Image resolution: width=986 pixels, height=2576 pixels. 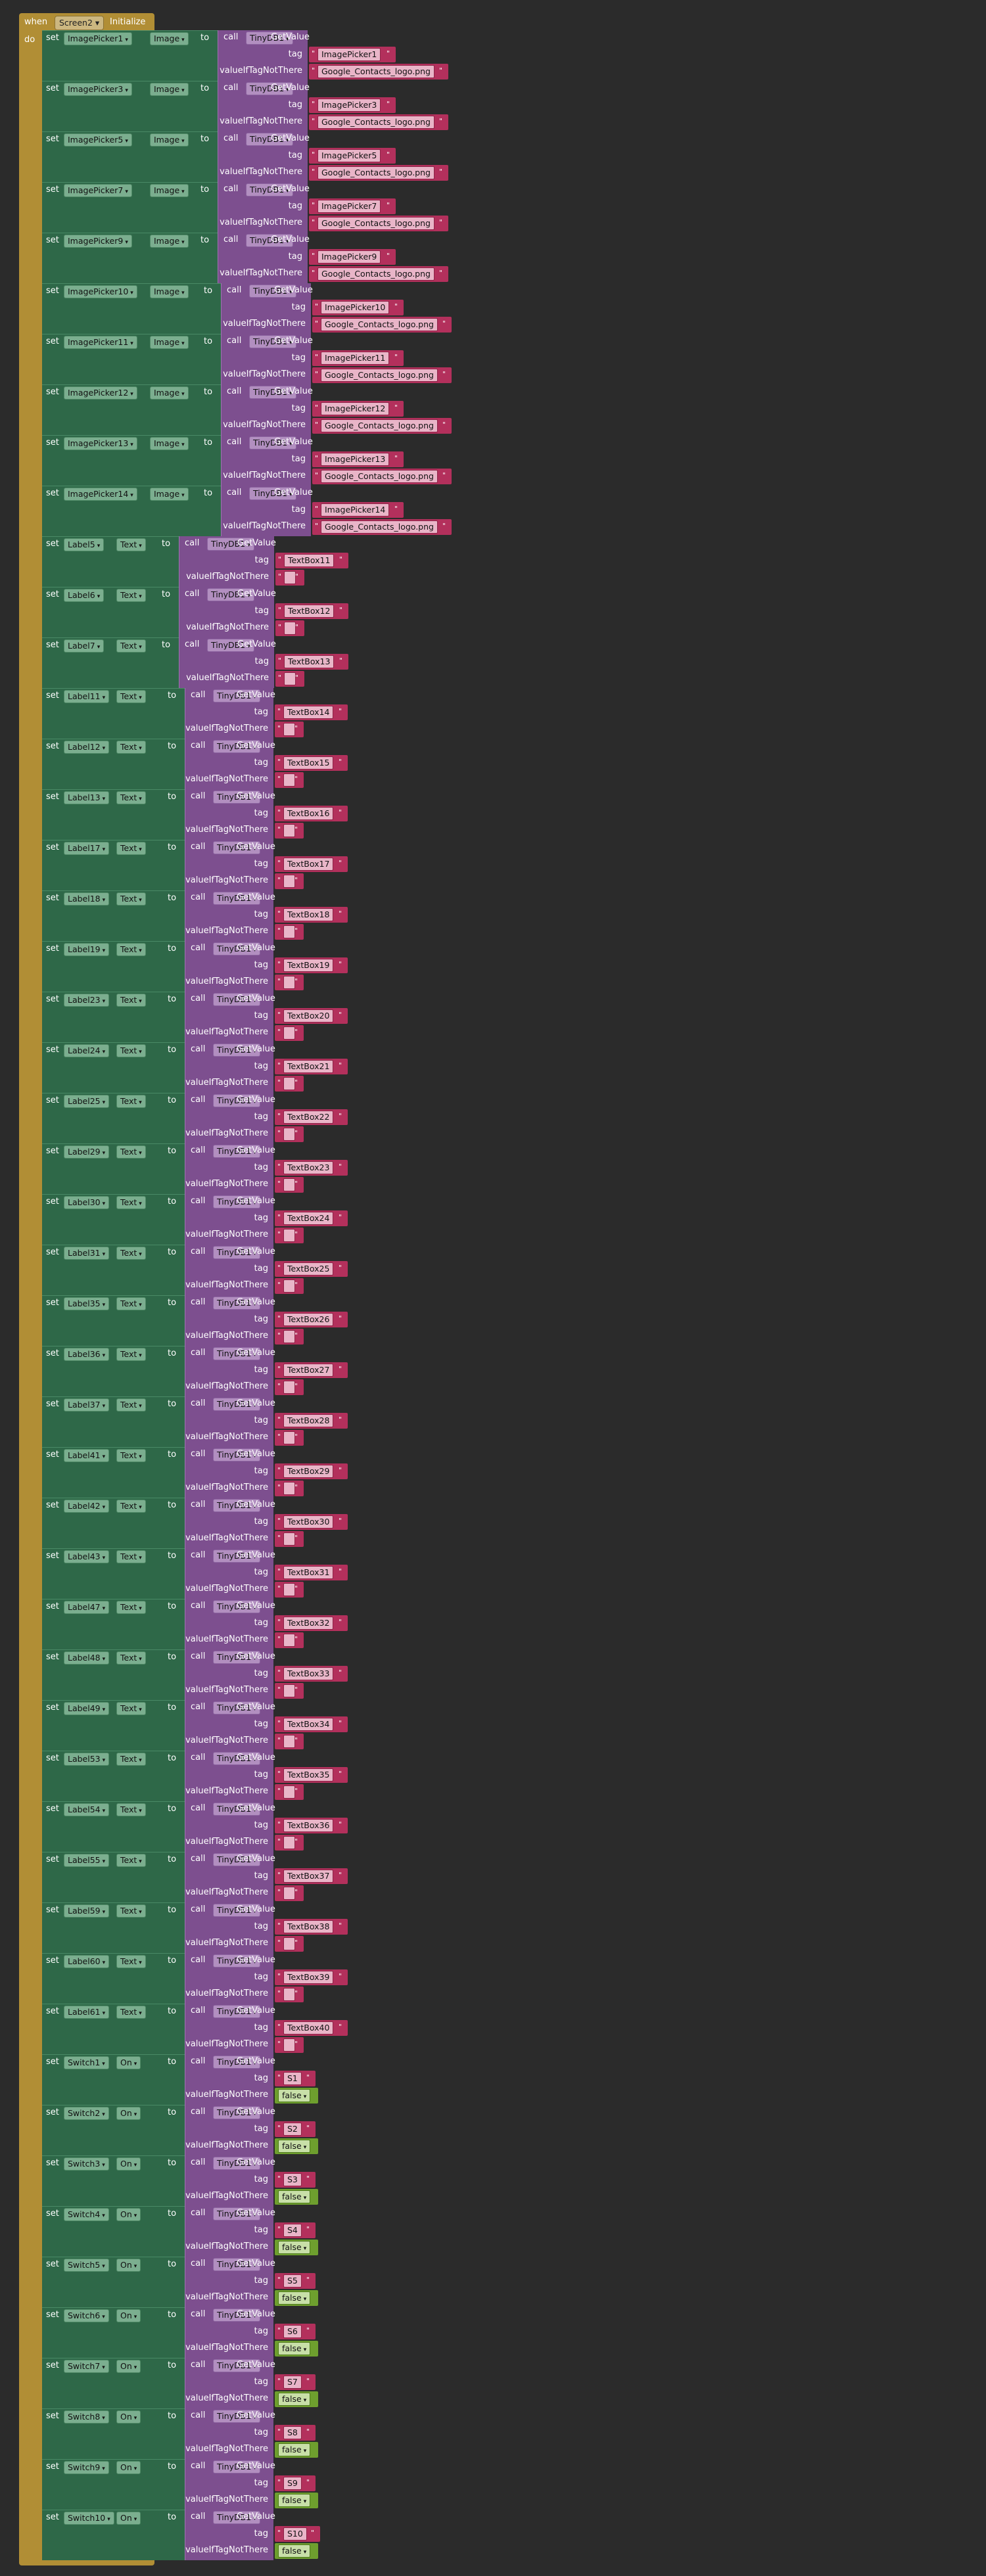 What do you see at coordinates (308, 763) in the screenshot?
I see `tag-text-value: TextBox15` at bounding box center [308, 763].